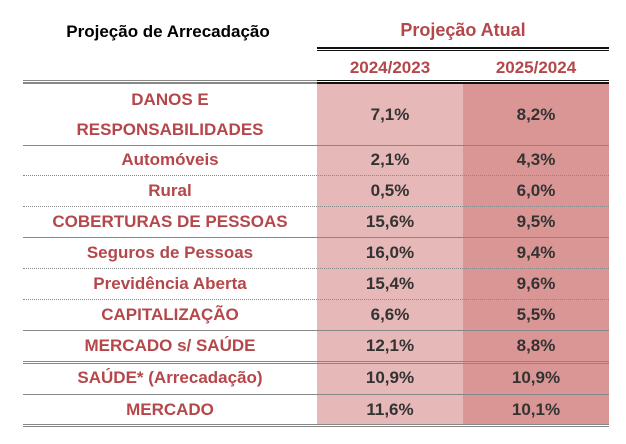  I want to click on value-2025: 10,1%, so click(536, 409).